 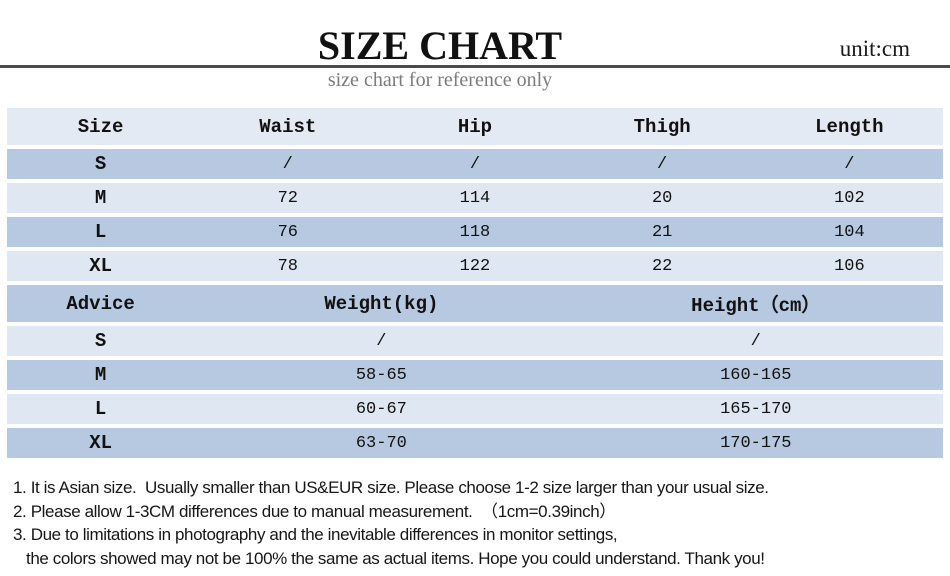 I want to click on table-cell: 114, so click(x=475, y=198).